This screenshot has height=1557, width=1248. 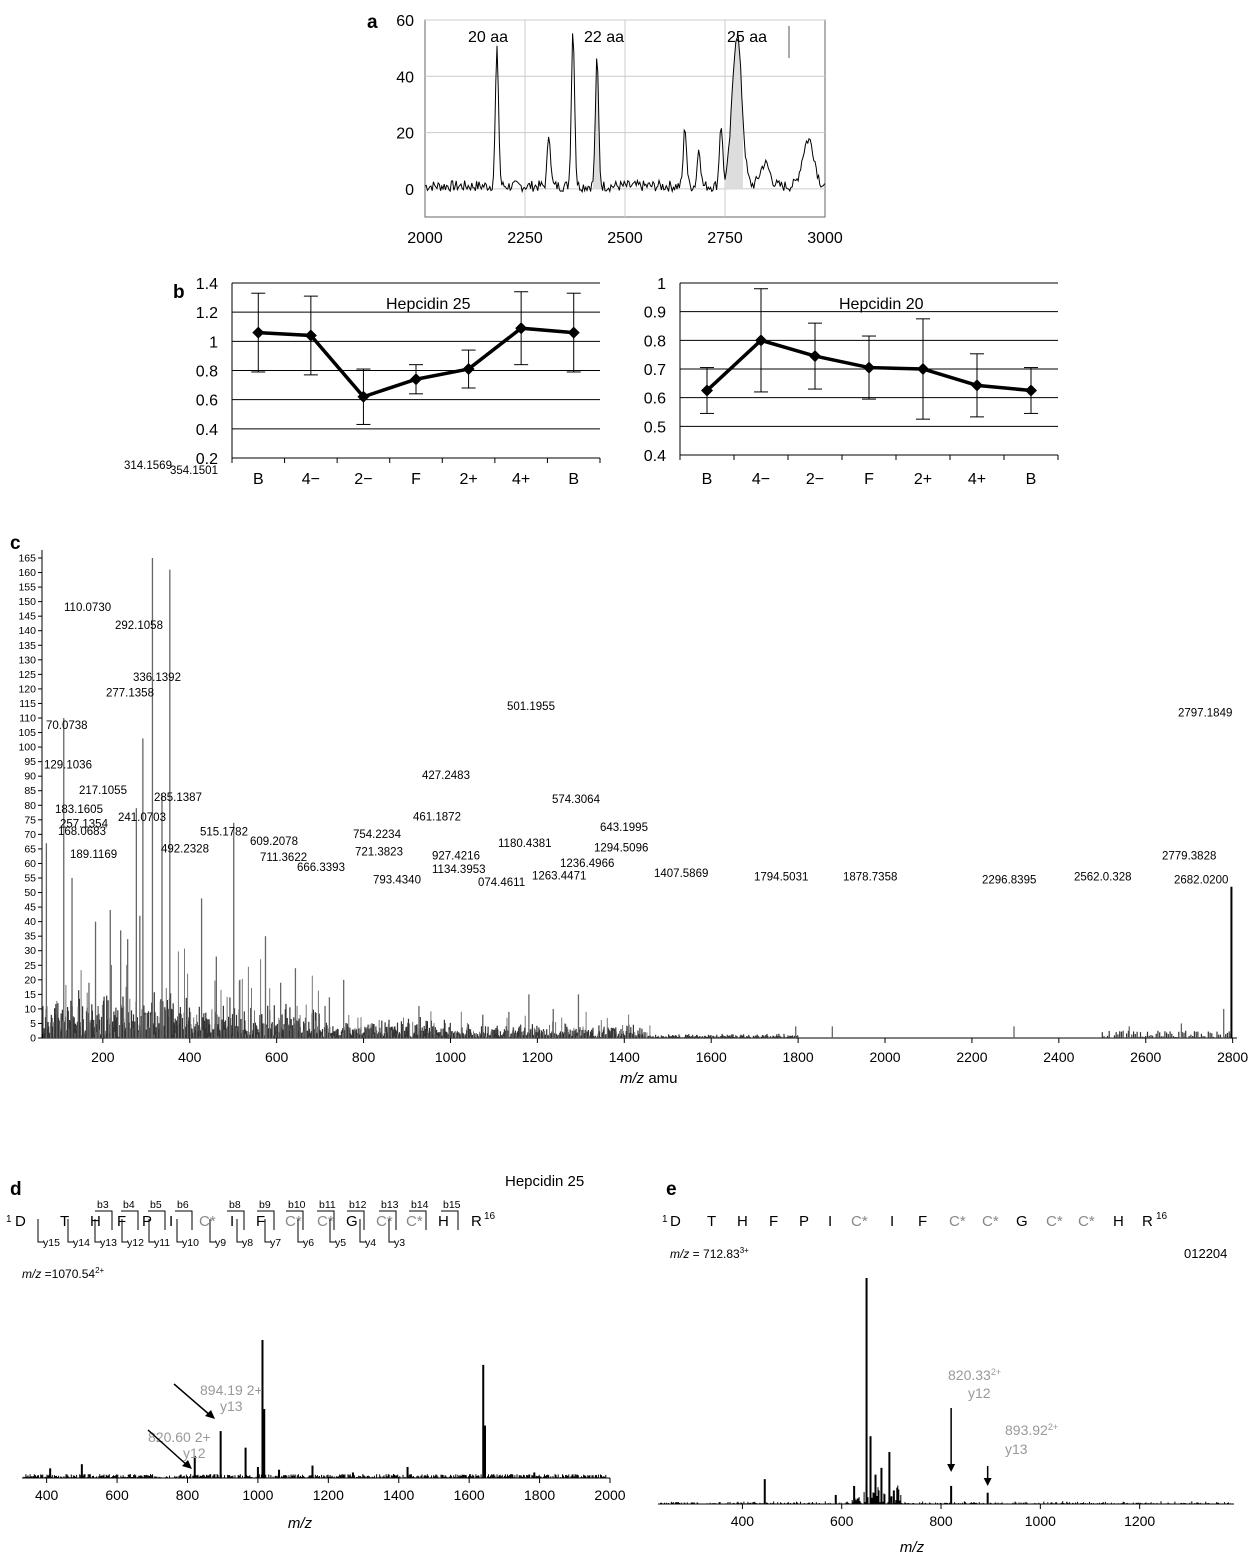 I want to click on y-tick-label: 55, so click(x=30, y=879).